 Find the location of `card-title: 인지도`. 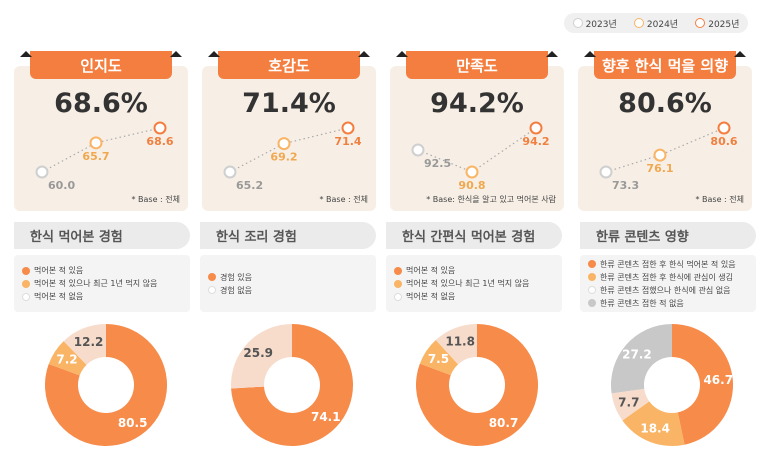

card-title: 인지도 is located at coordinates (101, 65).